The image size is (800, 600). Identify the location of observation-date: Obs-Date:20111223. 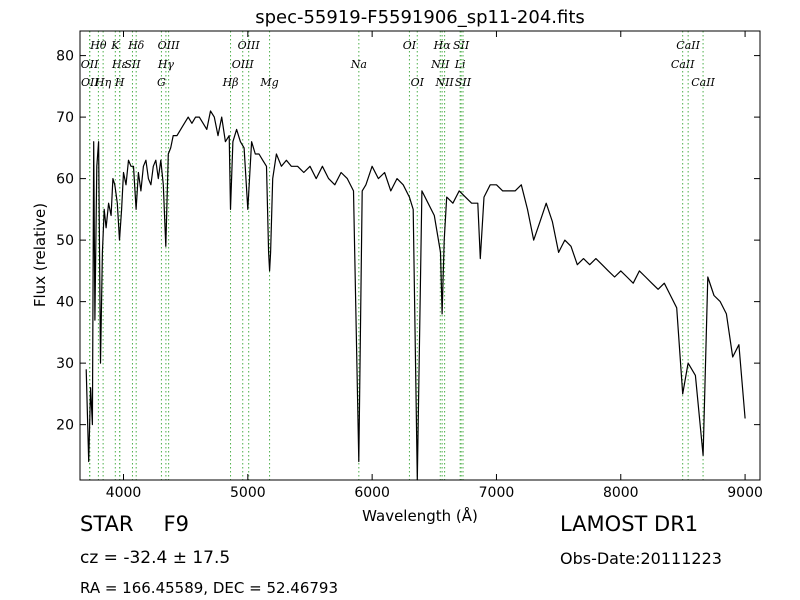
(641, 558).